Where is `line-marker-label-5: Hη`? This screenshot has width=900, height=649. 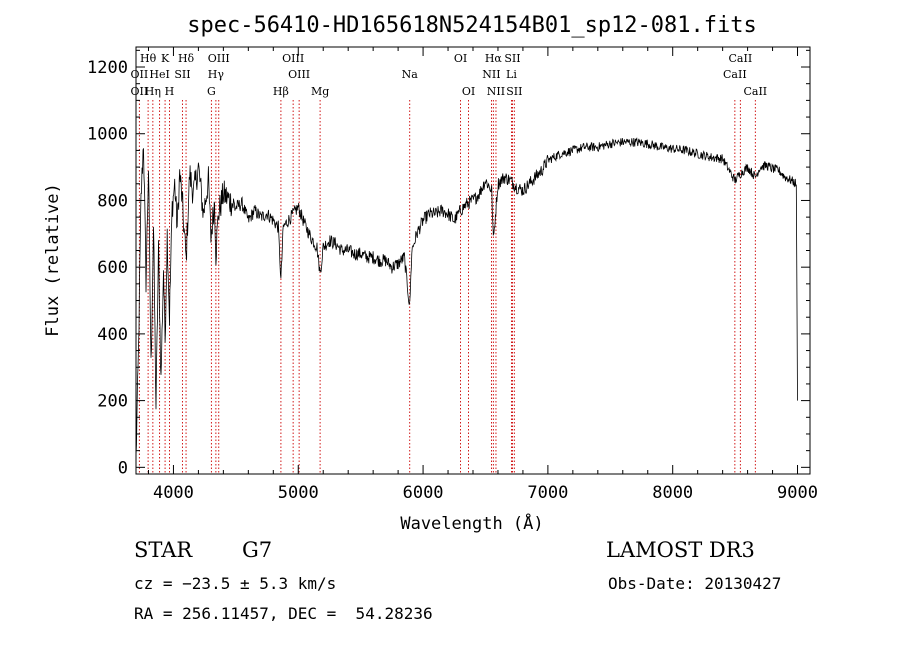 line-marker-label-5: Hη is located at coordinates (153, 91).